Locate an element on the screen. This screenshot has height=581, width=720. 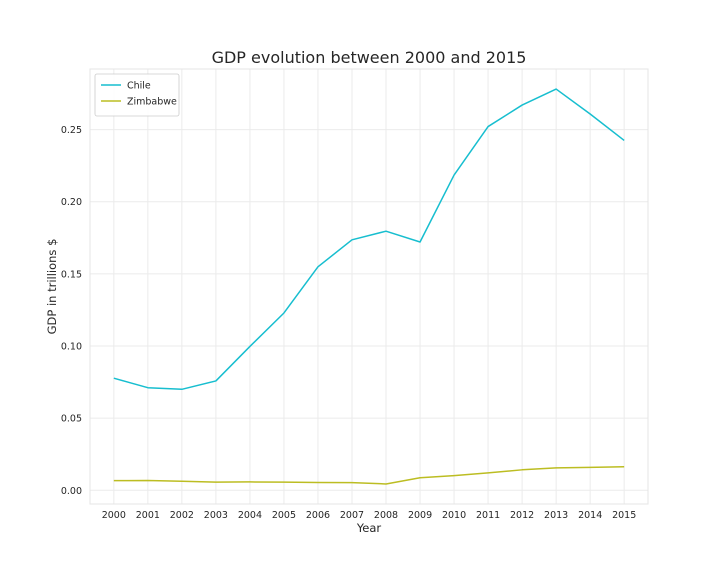
y-tick-label: 0.20 is located at coordinates (71, 202).